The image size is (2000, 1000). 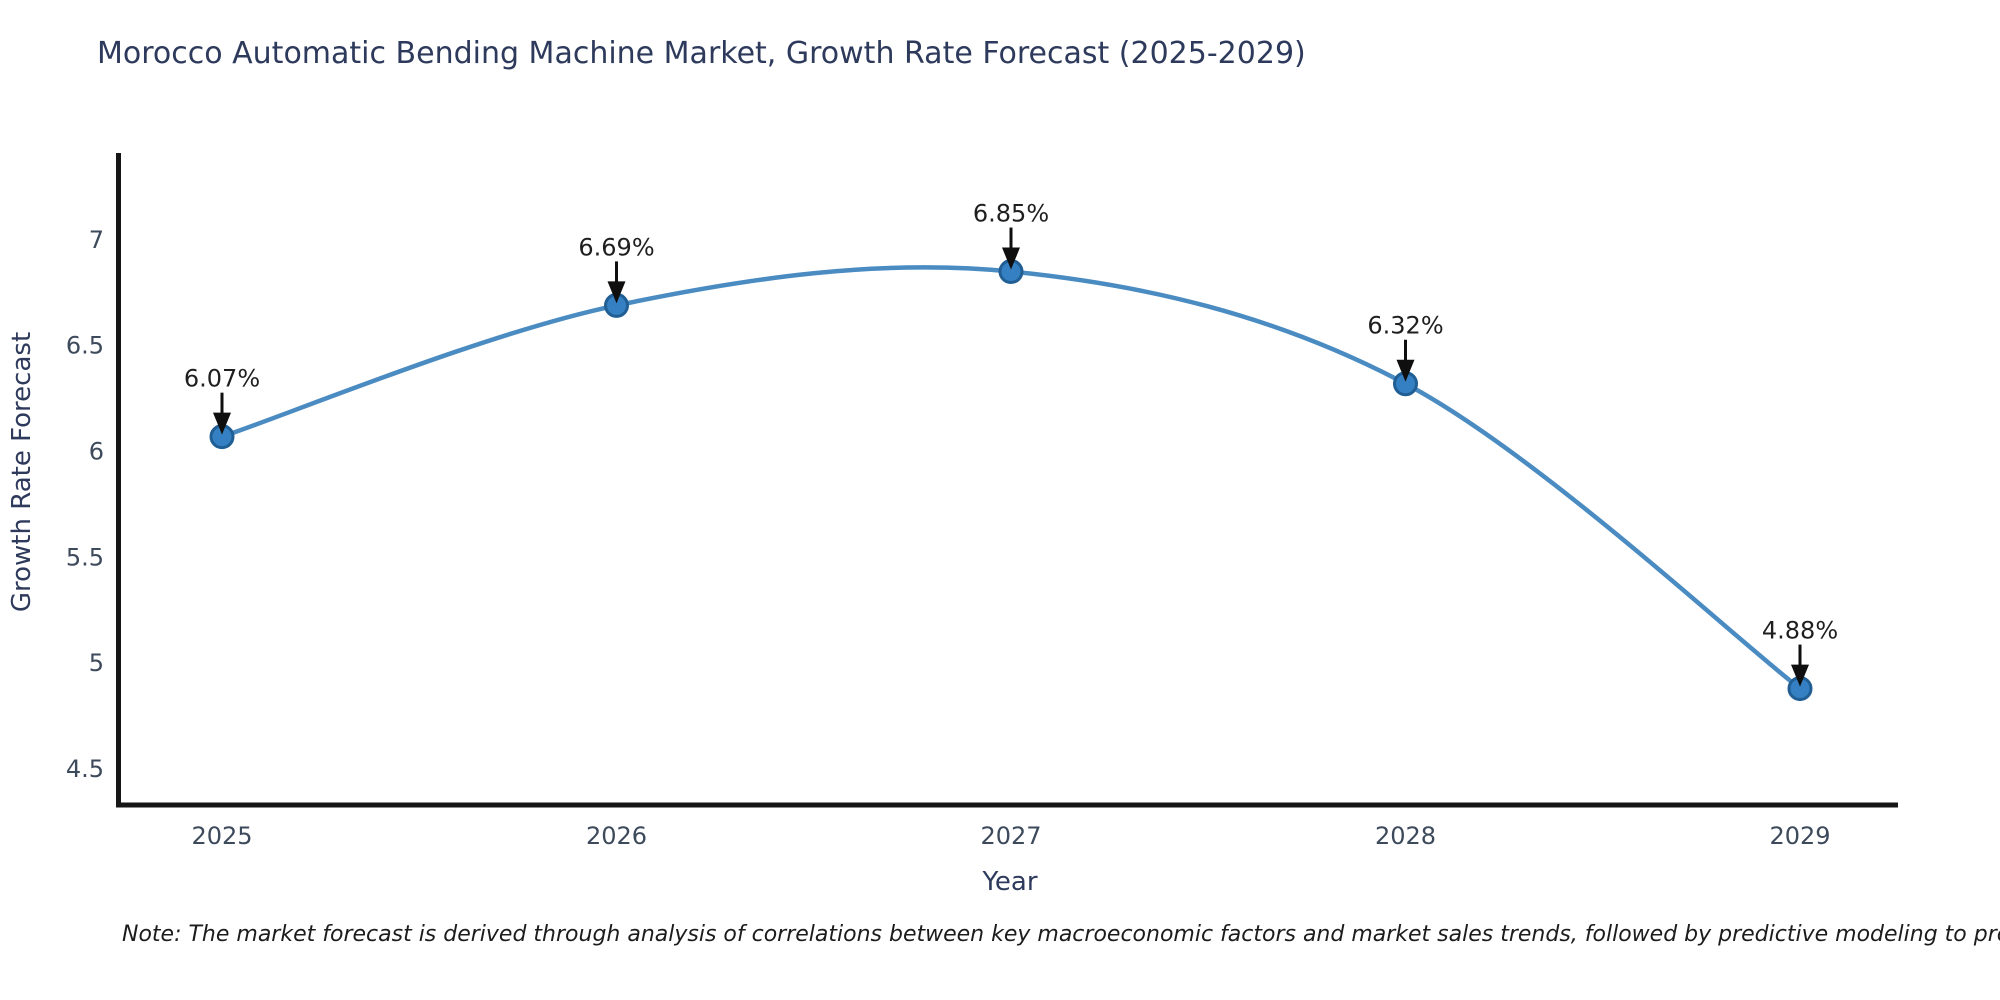 What do you see at coordinates (85, 557) in the screenshot?
I see `y-tick-label: 5.5` at bounding box center [85, 557].